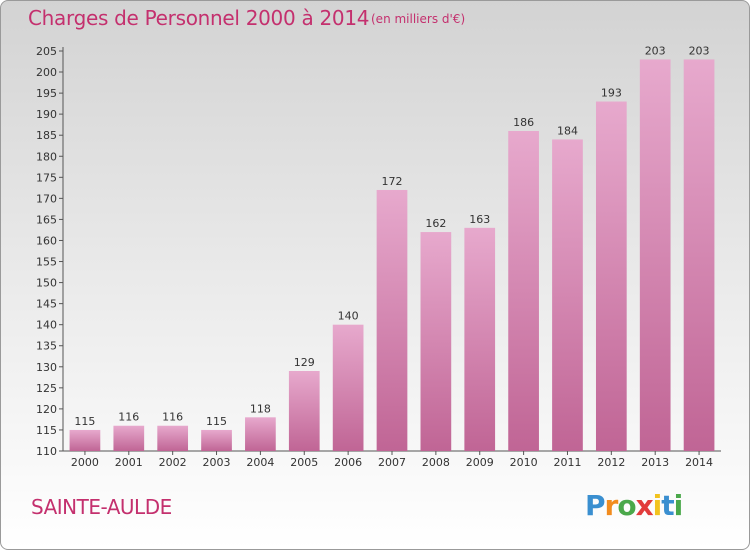 Image resolution: width=750 pixels, height=550 pixels. Describe the element at coordinates (644, 505) in the screenshot. I see `logo-letter: x` at that location.